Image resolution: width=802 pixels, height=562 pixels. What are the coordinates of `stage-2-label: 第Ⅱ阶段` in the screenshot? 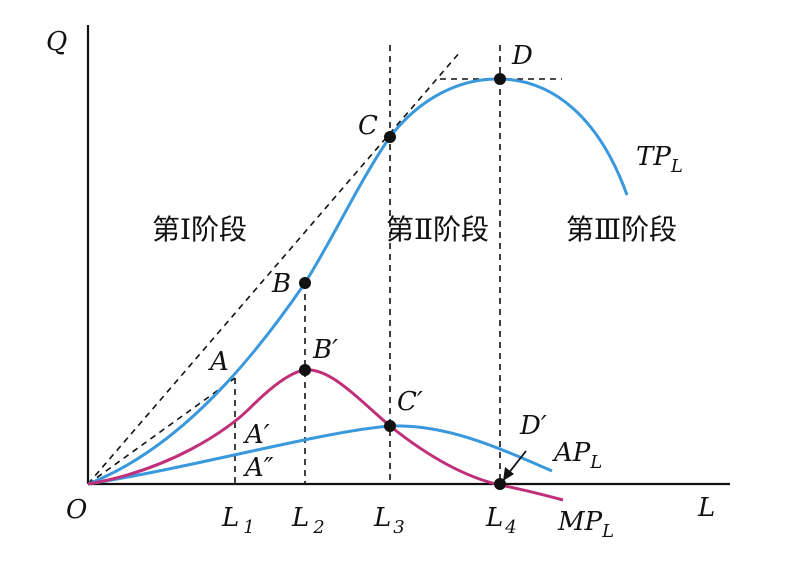 It's located at (437, 229).